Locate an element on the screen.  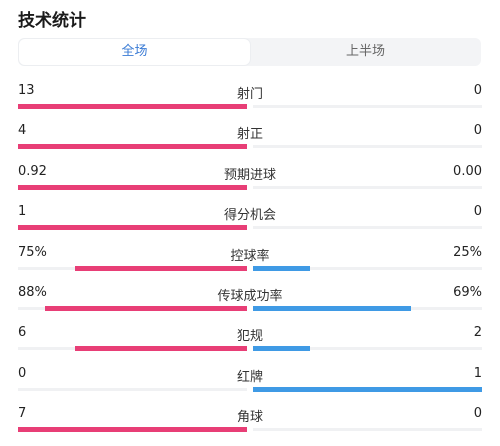
stat-away-value: 2 is located at coordinates (477, 333).